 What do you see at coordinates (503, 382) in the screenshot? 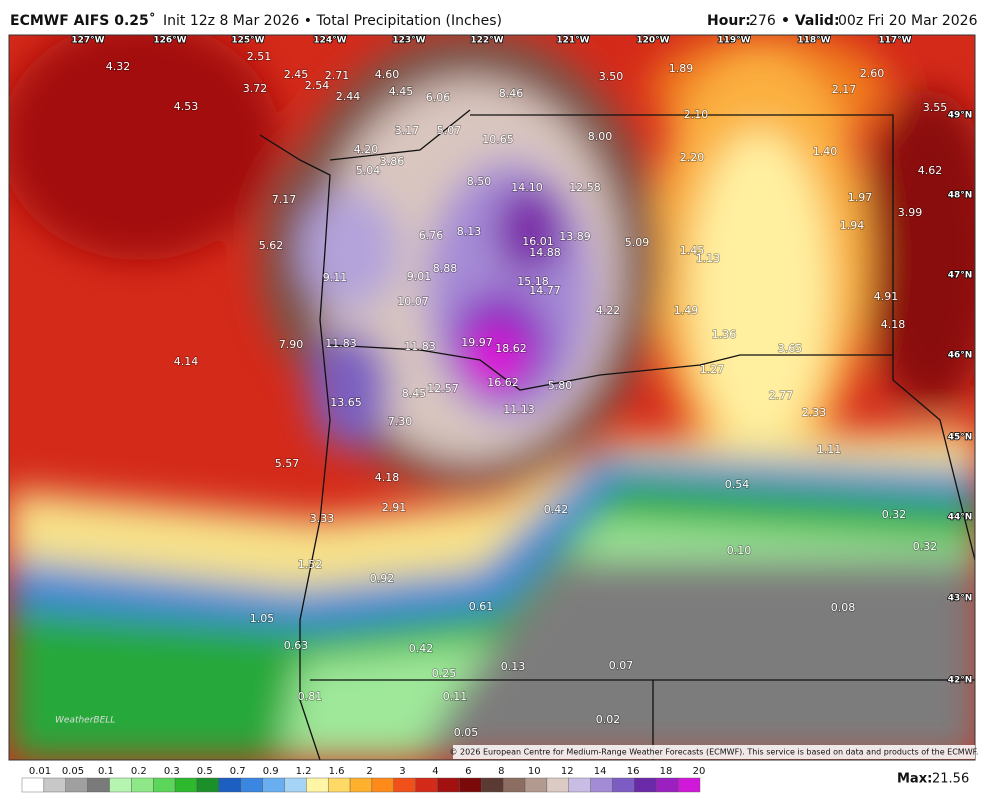
I see `precip-value: 16.62` at bounding box center [503, 382].